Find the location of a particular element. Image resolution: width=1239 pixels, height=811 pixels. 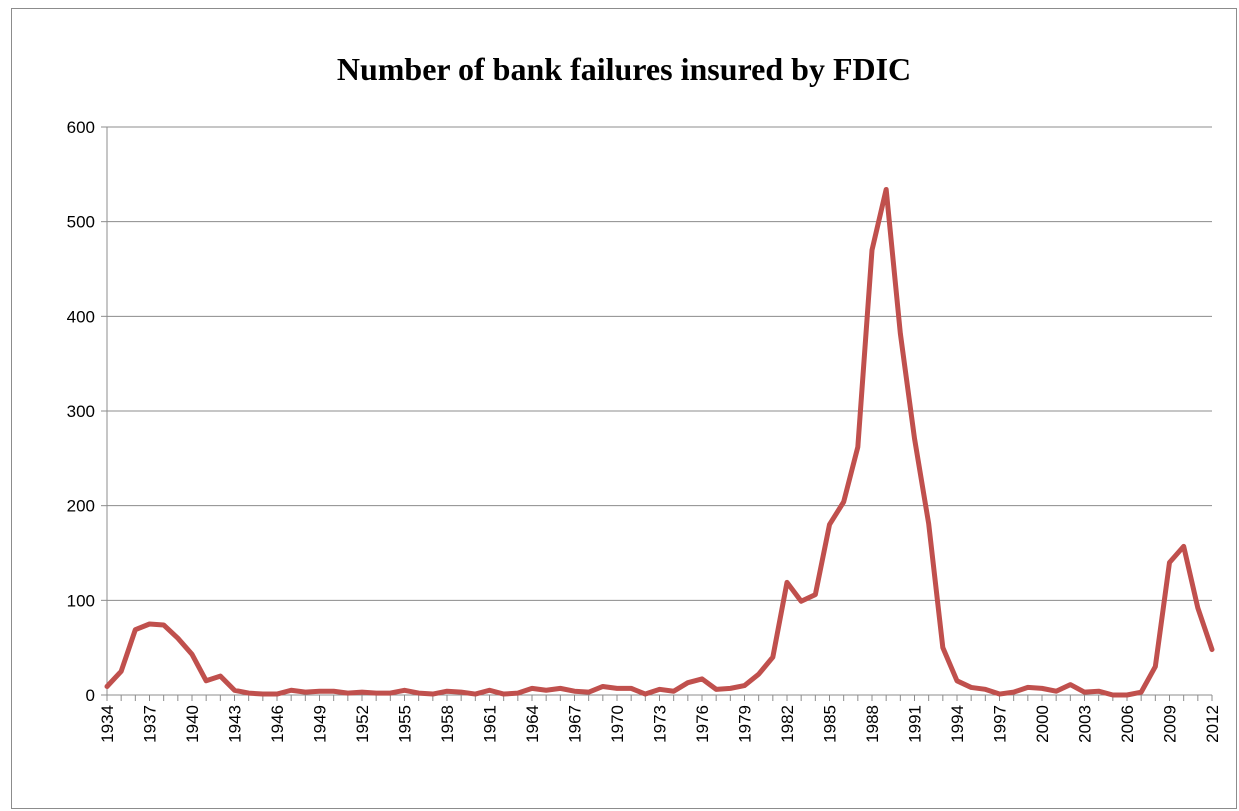

x-tick-label-1949: 1949 is located at coordinates (320, 724).